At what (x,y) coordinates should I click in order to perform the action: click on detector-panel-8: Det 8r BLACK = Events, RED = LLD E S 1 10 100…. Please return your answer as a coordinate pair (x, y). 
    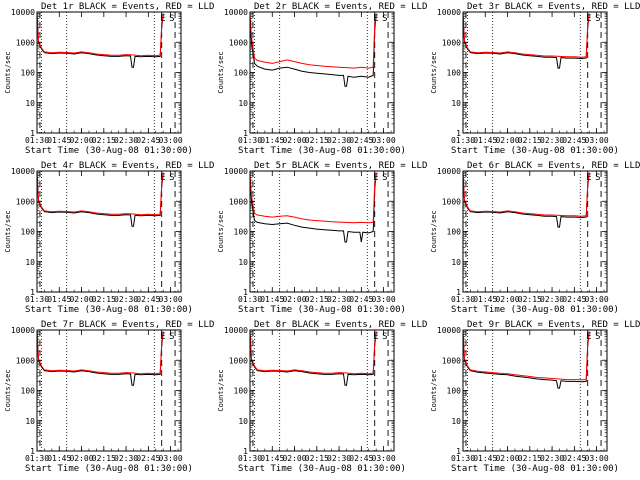
    Looking at the image, I should click on (322, 397).